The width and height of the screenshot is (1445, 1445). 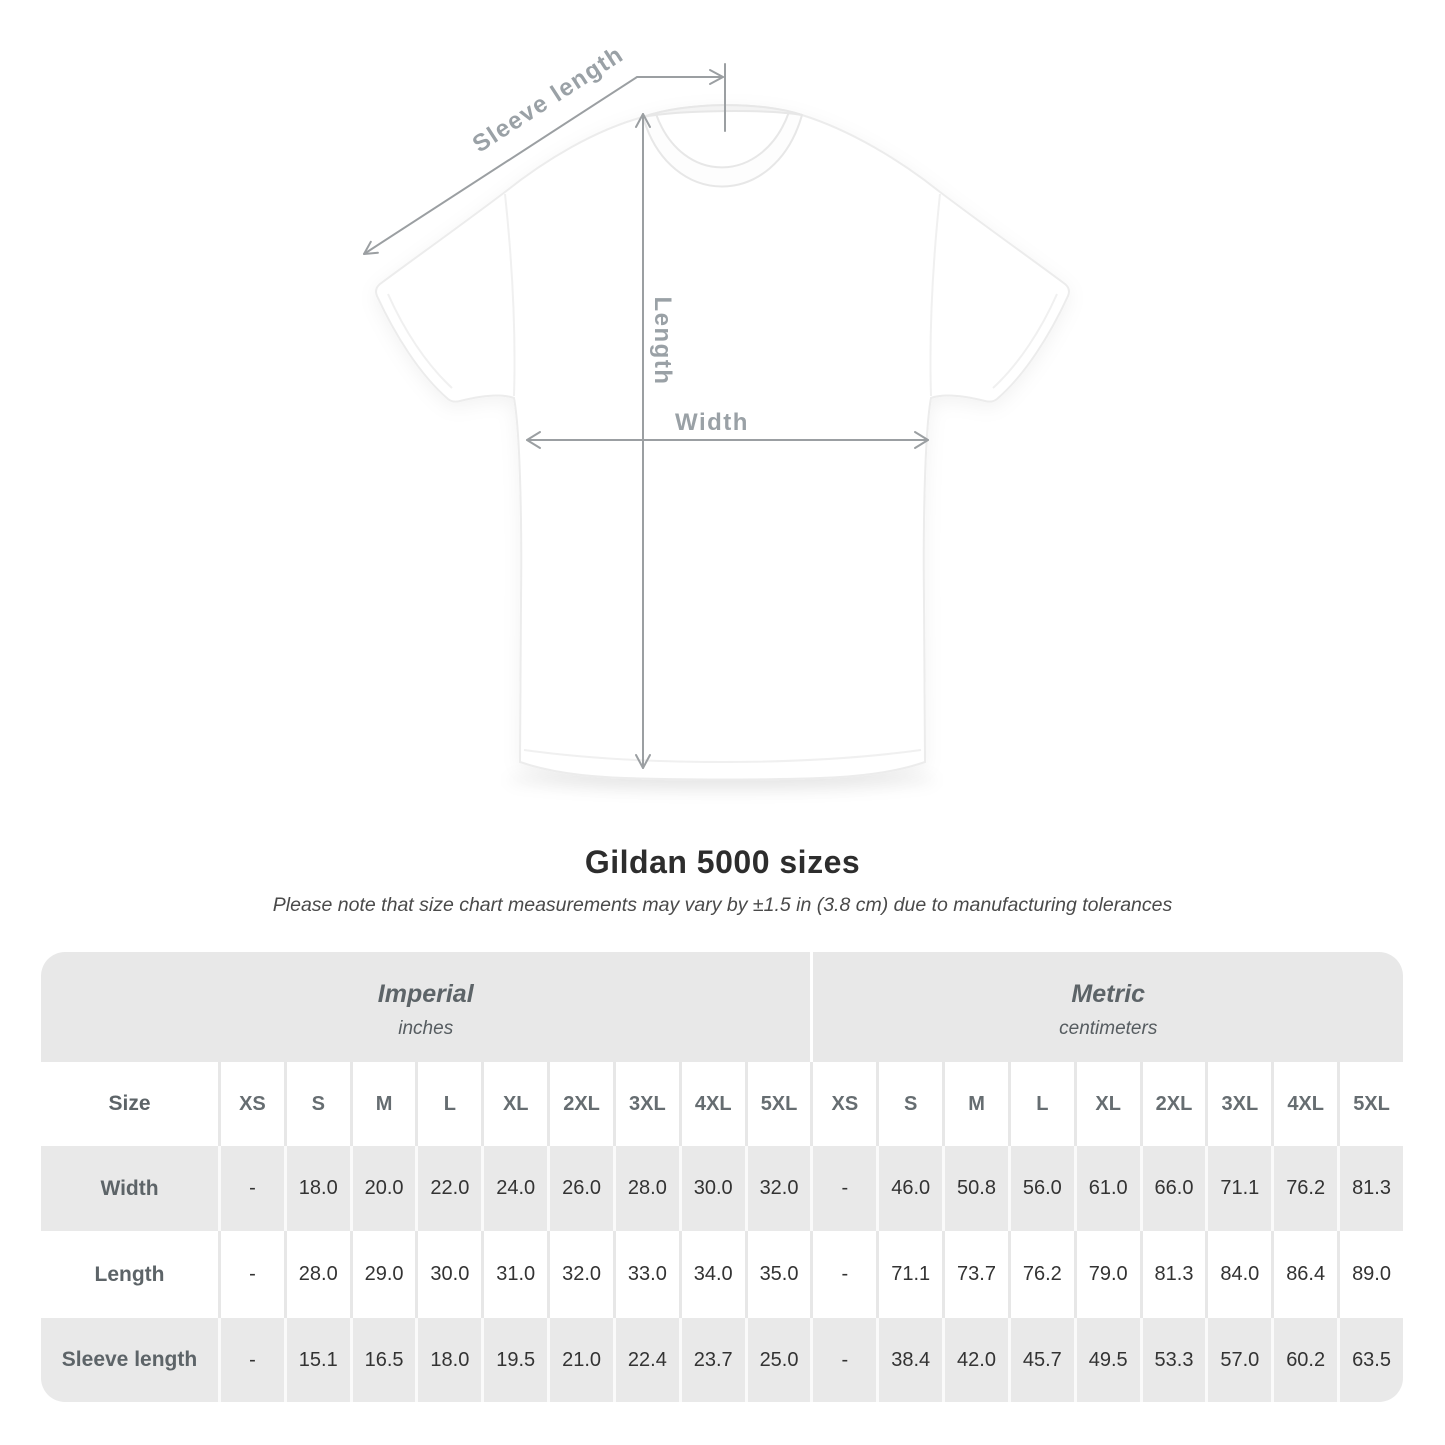 What do you see at coordinates (909, 1360) in the screenshot?
I see `table-cell: 38.4` at bounding box center [909, 1360].